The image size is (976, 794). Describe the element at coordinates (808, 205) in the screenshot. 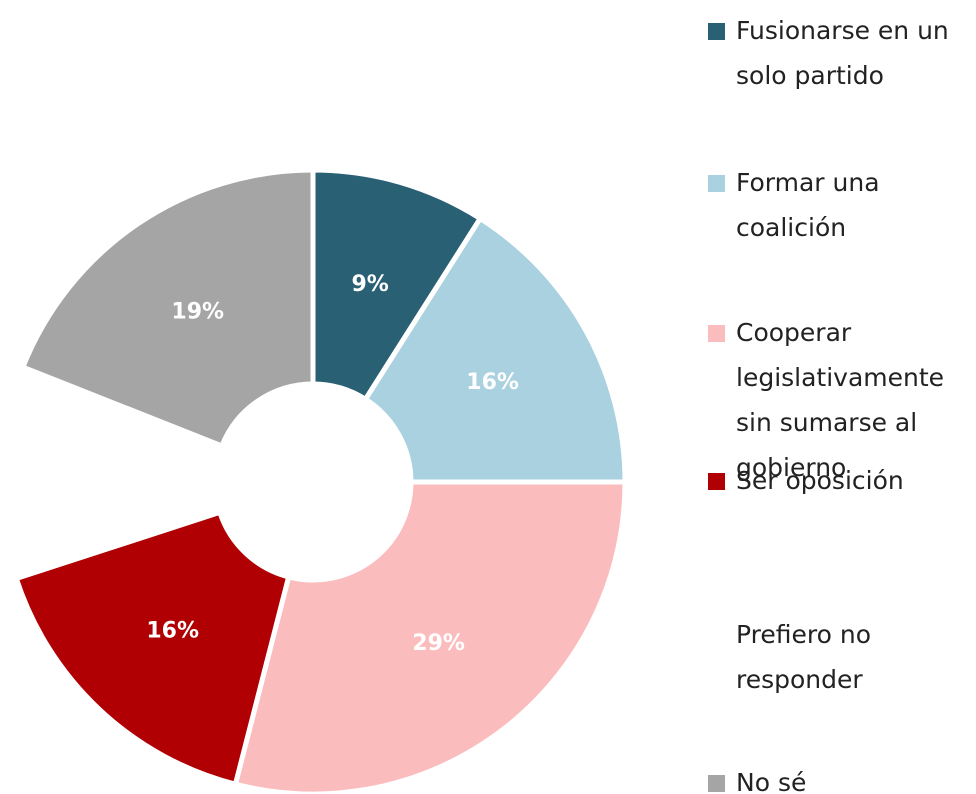

I see `legend-label: Formar una coalición` at that location.